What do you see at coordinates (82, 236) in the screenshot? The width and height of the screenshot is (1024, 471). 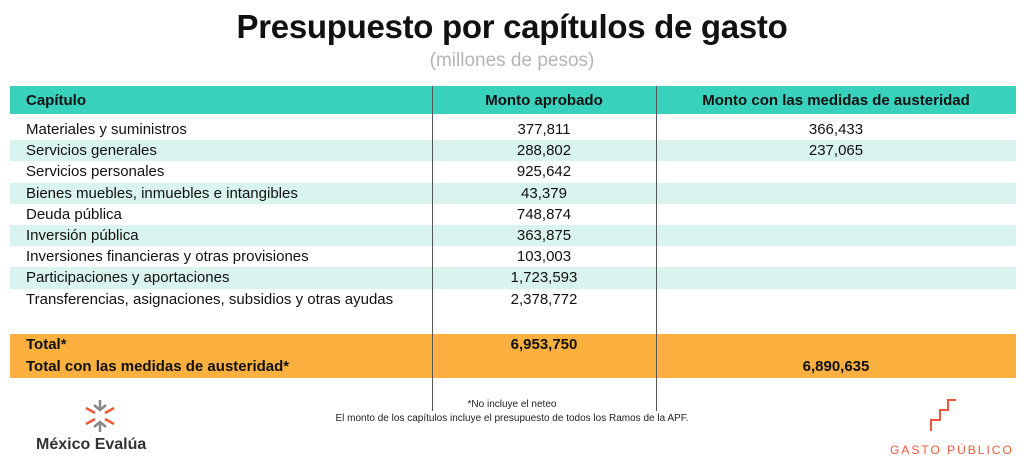 I see `cell-capitulo: Inversión pública` at bounding box center [82, 236].